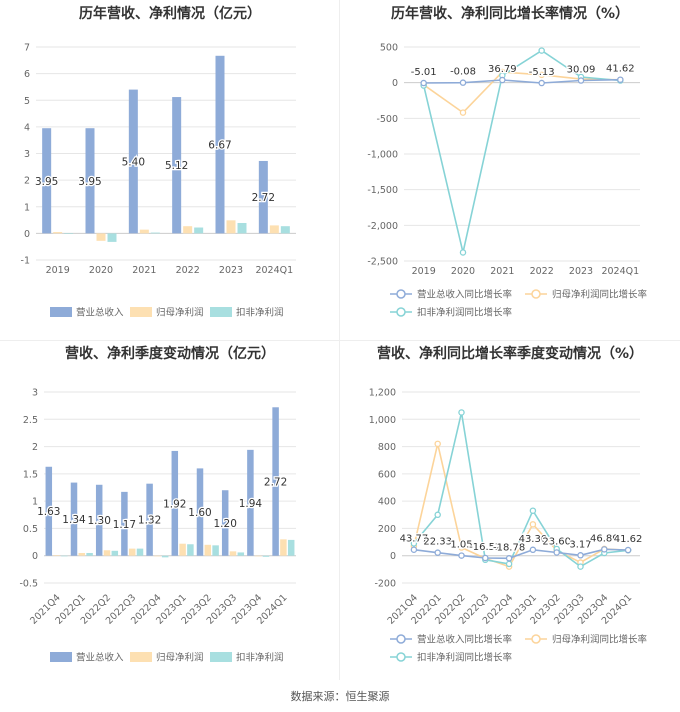 The image size is (680, 712). I want to click on line-value-label: 46.80, so click(604, 538).